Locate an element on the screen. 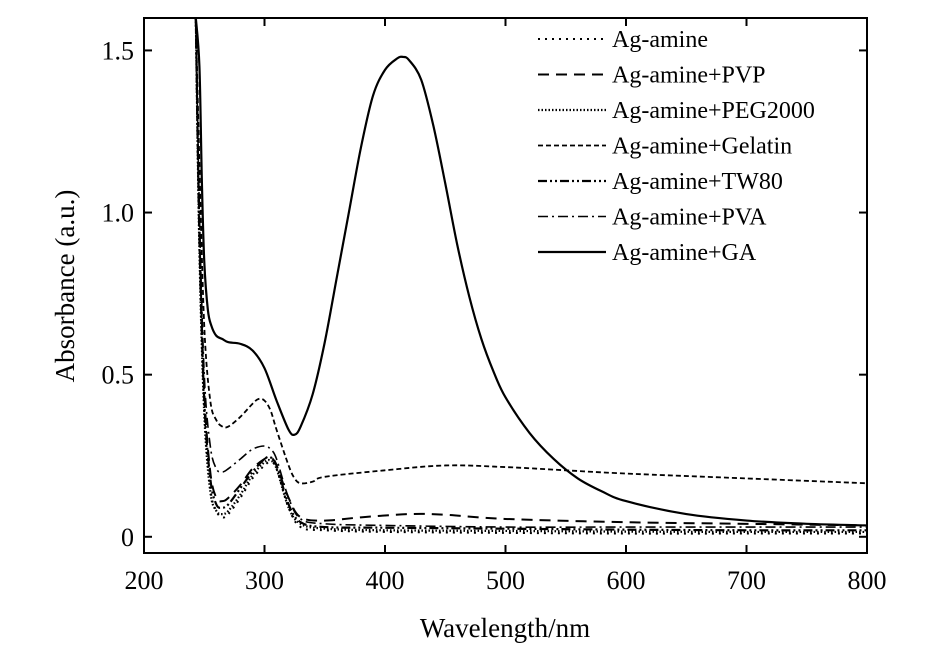 The height and width of the screenshot is (665, 933). y-axis-label: Absorbance (a.u.) is located at coordinates (65, 286).